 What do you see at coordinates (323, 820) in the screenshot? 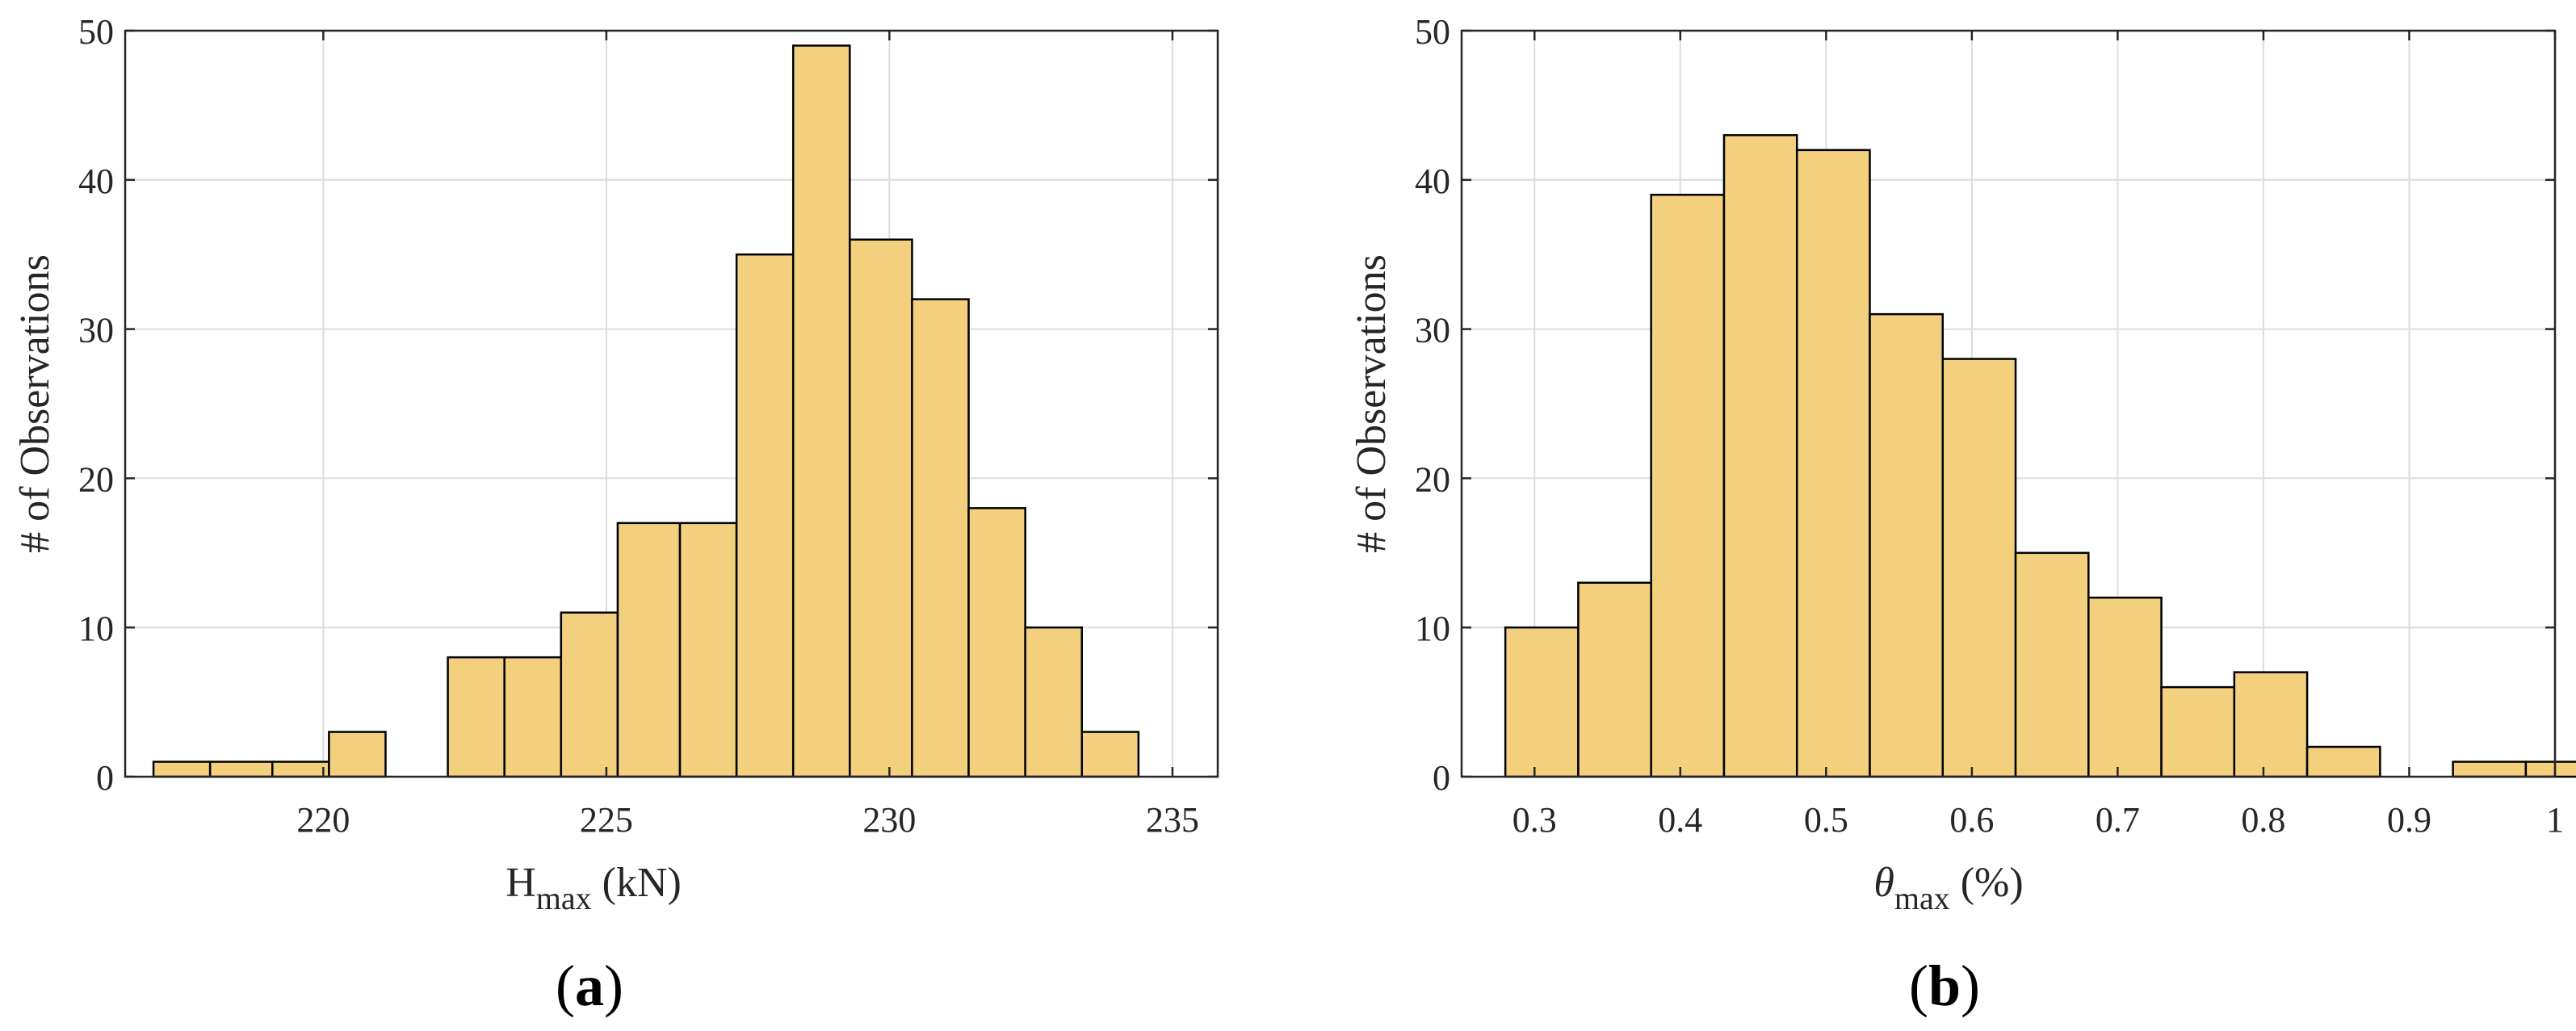
I see `x-tick-label: 220` at bounding box center [323, 820].